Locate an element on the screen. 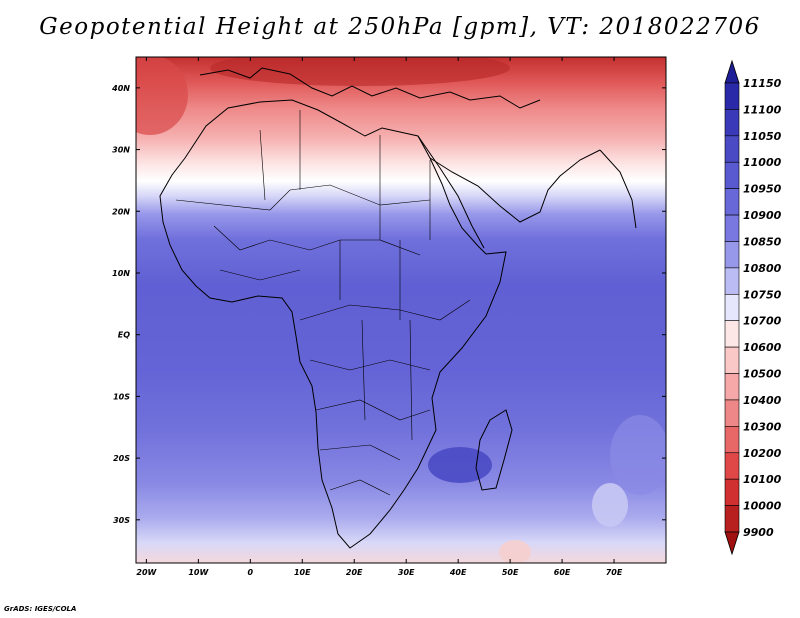 This screenshot has height=618, width=800. credit-label: GrADS: IGES/COLA is located at coordinates (40, 609).